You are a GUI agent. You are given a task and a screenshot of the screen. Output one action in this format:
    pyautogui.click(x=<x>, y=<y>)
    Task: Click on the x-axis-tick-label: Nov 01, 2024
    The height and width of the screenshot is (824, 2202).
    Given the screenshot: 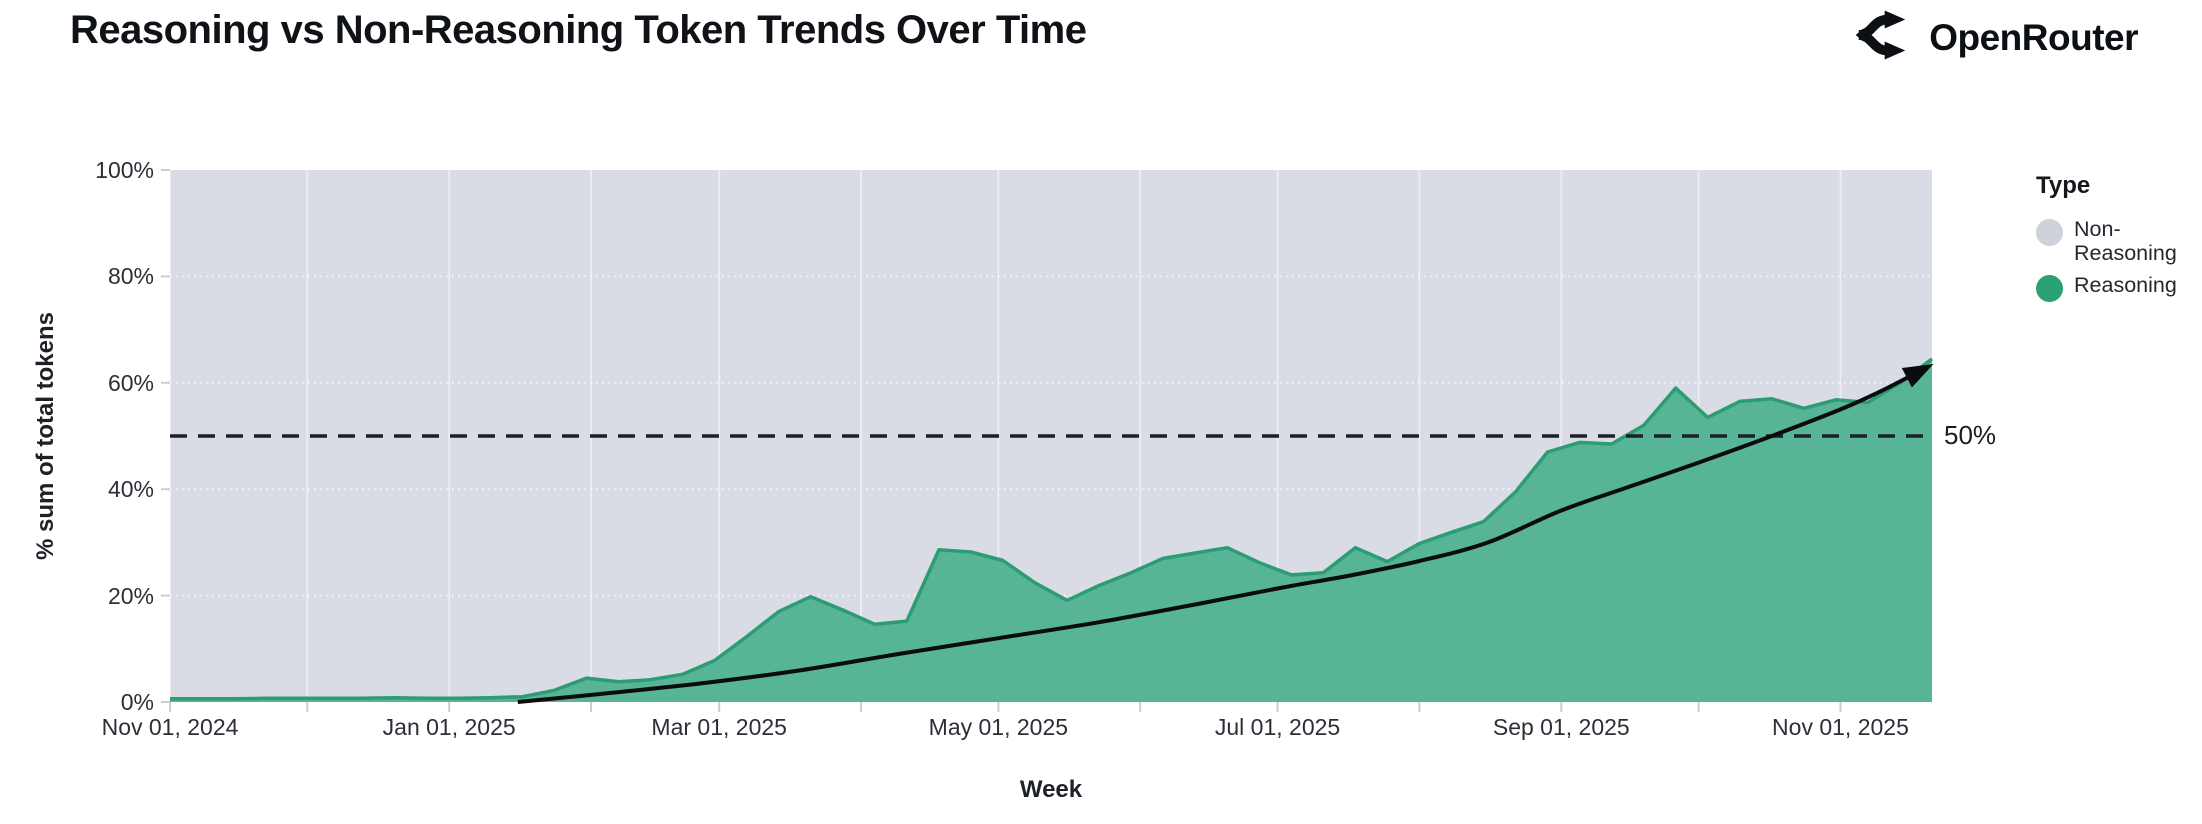 What is the action you would take?
    pyautogui.click(x=170, y=727)
    